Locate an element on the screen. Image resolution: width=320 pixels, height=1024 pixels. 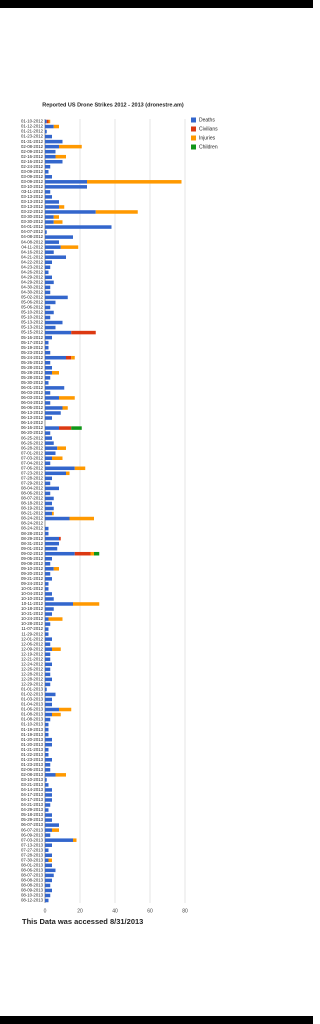
y-tick-label: 09-24-2012 is located at coordinates (32, 583).